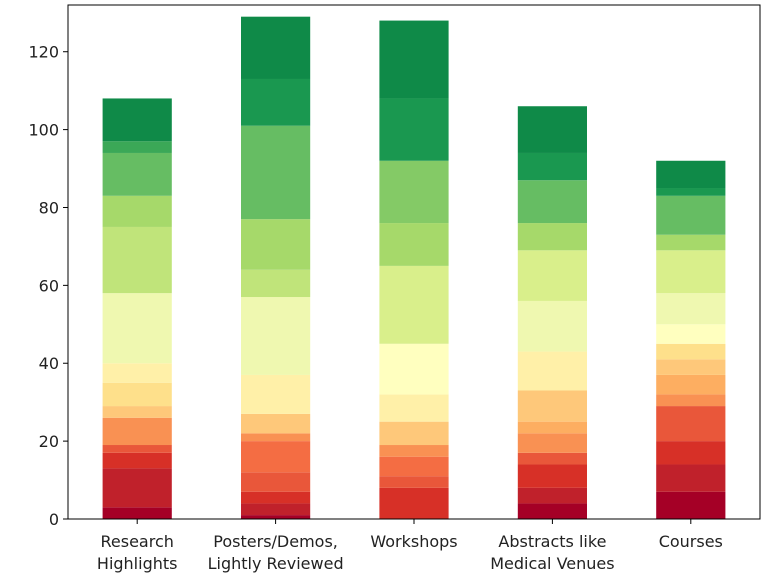 Image resolution: width=761 pixels, height=573 pixels. Describe the element at coordinates (54, 519) in the screenshot. I see `y-tick-label: 0` at that location.